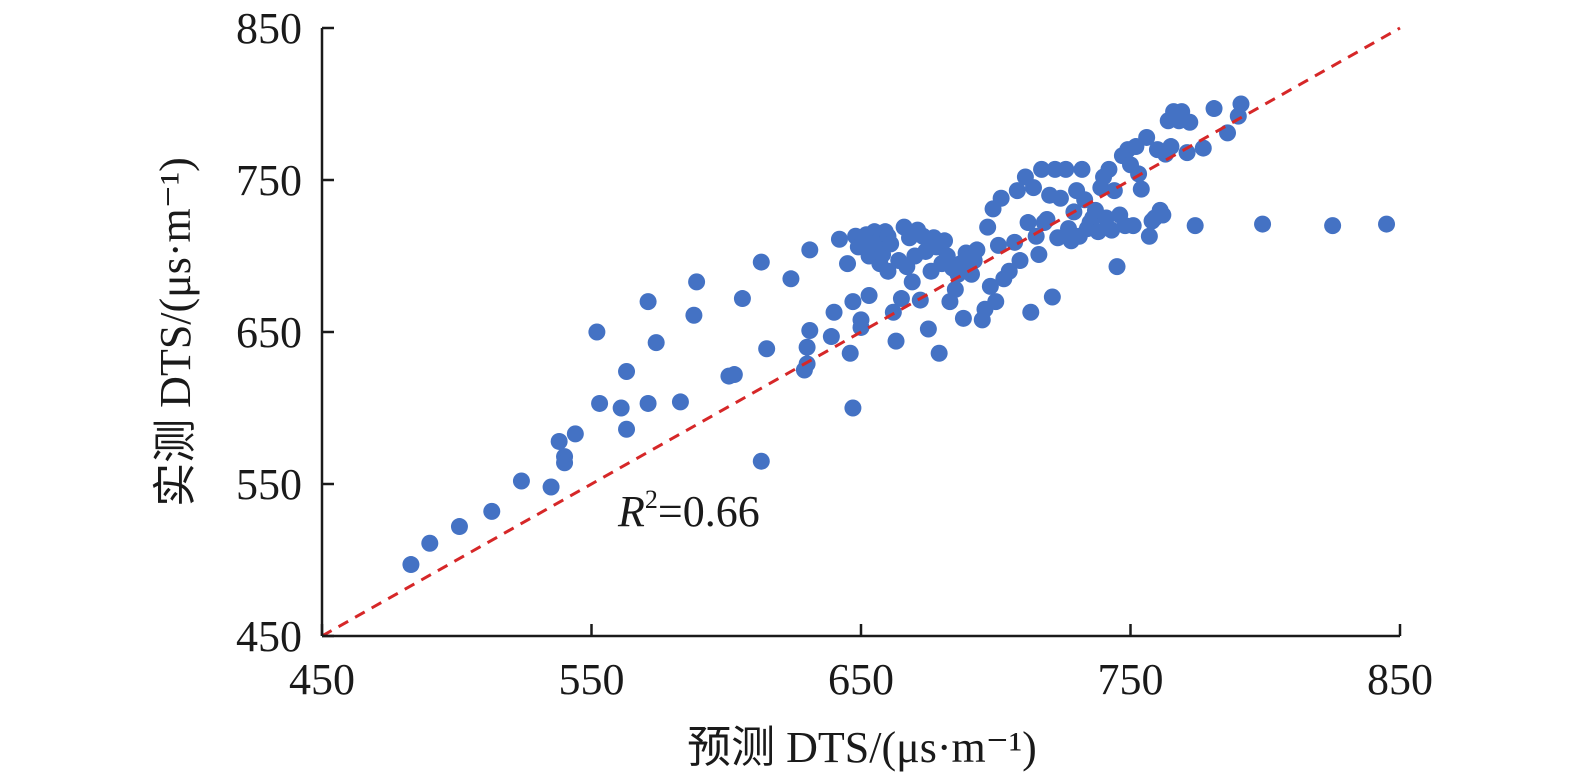 This screenshot has width=1575, height=781. Describe the element at coordinates (1400, 679) in the screenshot. I see `x-tick-label: 850` at that location.